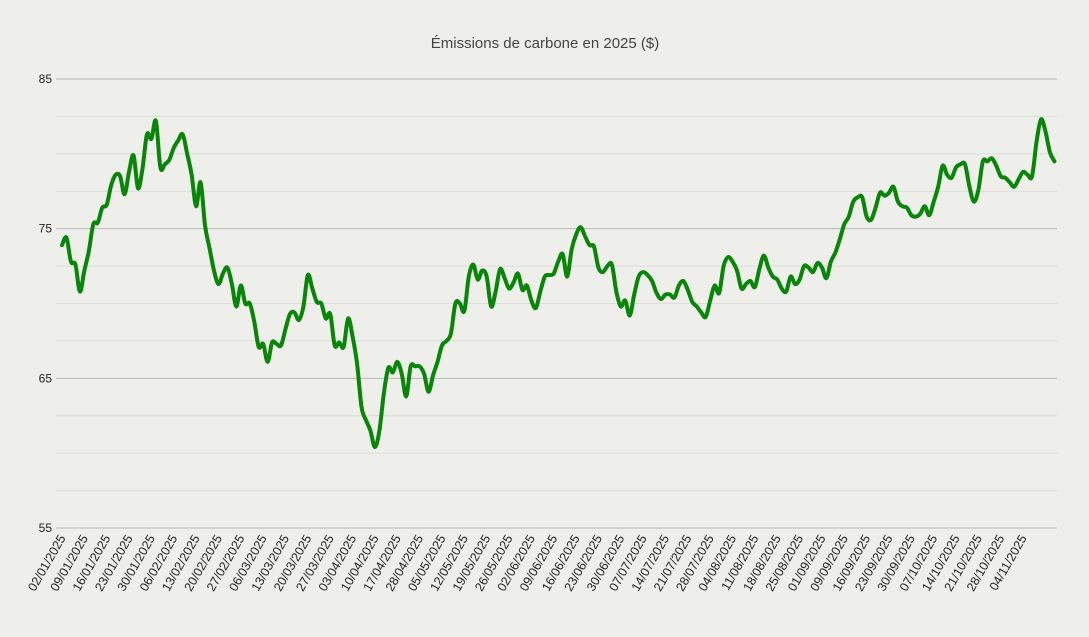  Describe the element at coordinates (545, 43) in the screenshot. I see `chart-title: Émissions de carbone en 2025 ($)` at that location.